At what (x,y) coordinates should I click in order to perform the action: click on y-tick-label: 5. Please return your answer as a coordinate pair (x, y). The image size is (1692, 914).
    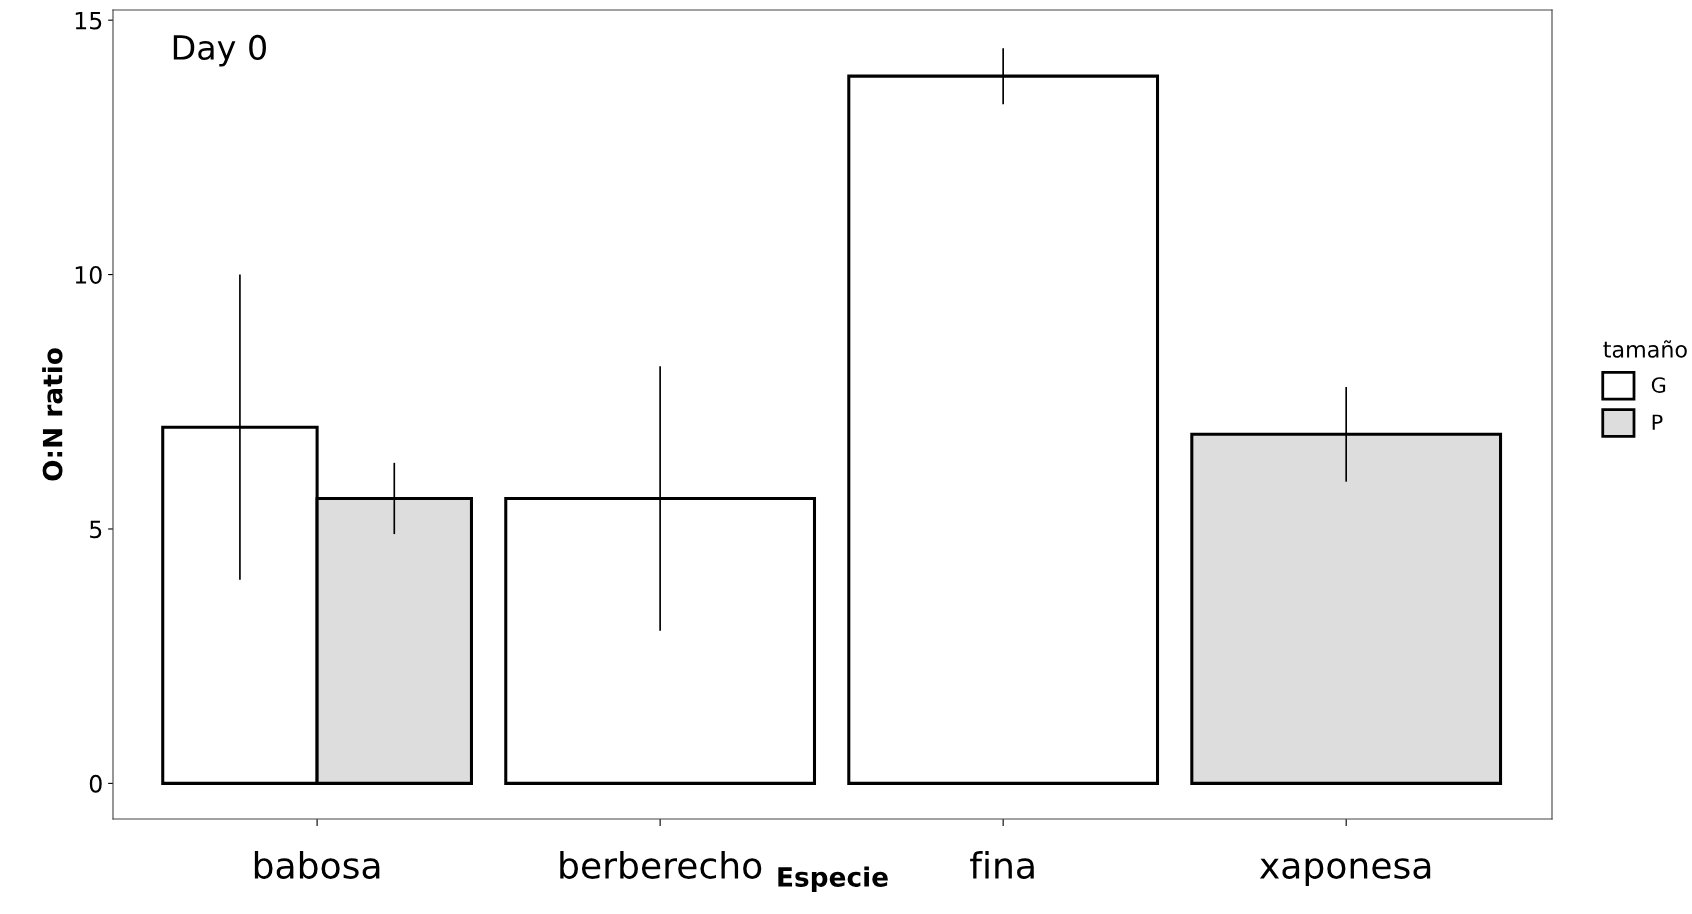
    Looking at the image, I should click on (96, 529).